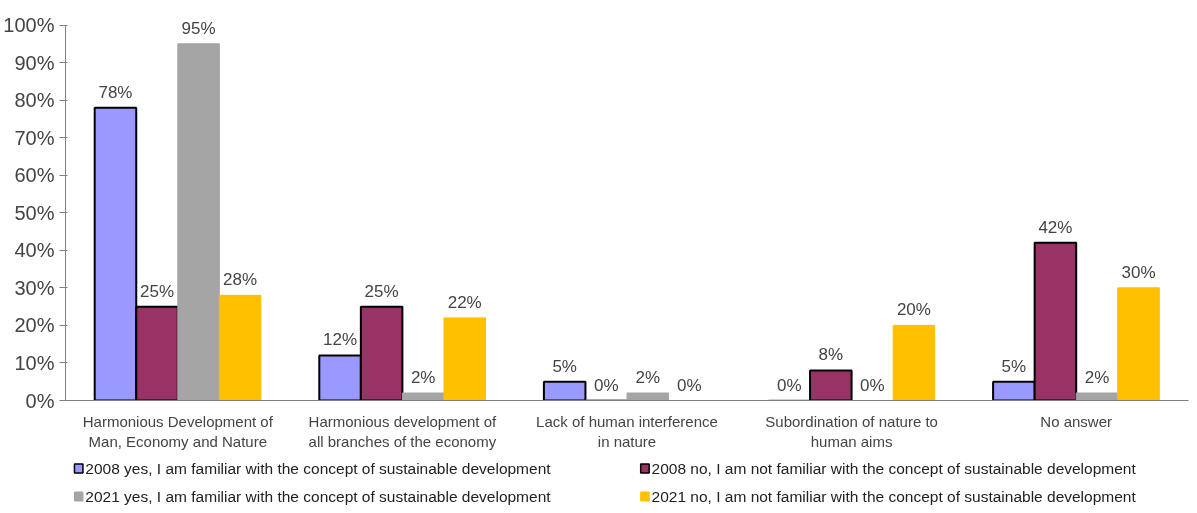 This screenshot has width=1197, height=513. Describe the element at coordinates (29, 25) in the screenshot. I see `y-tick-label: 100%` at that location.